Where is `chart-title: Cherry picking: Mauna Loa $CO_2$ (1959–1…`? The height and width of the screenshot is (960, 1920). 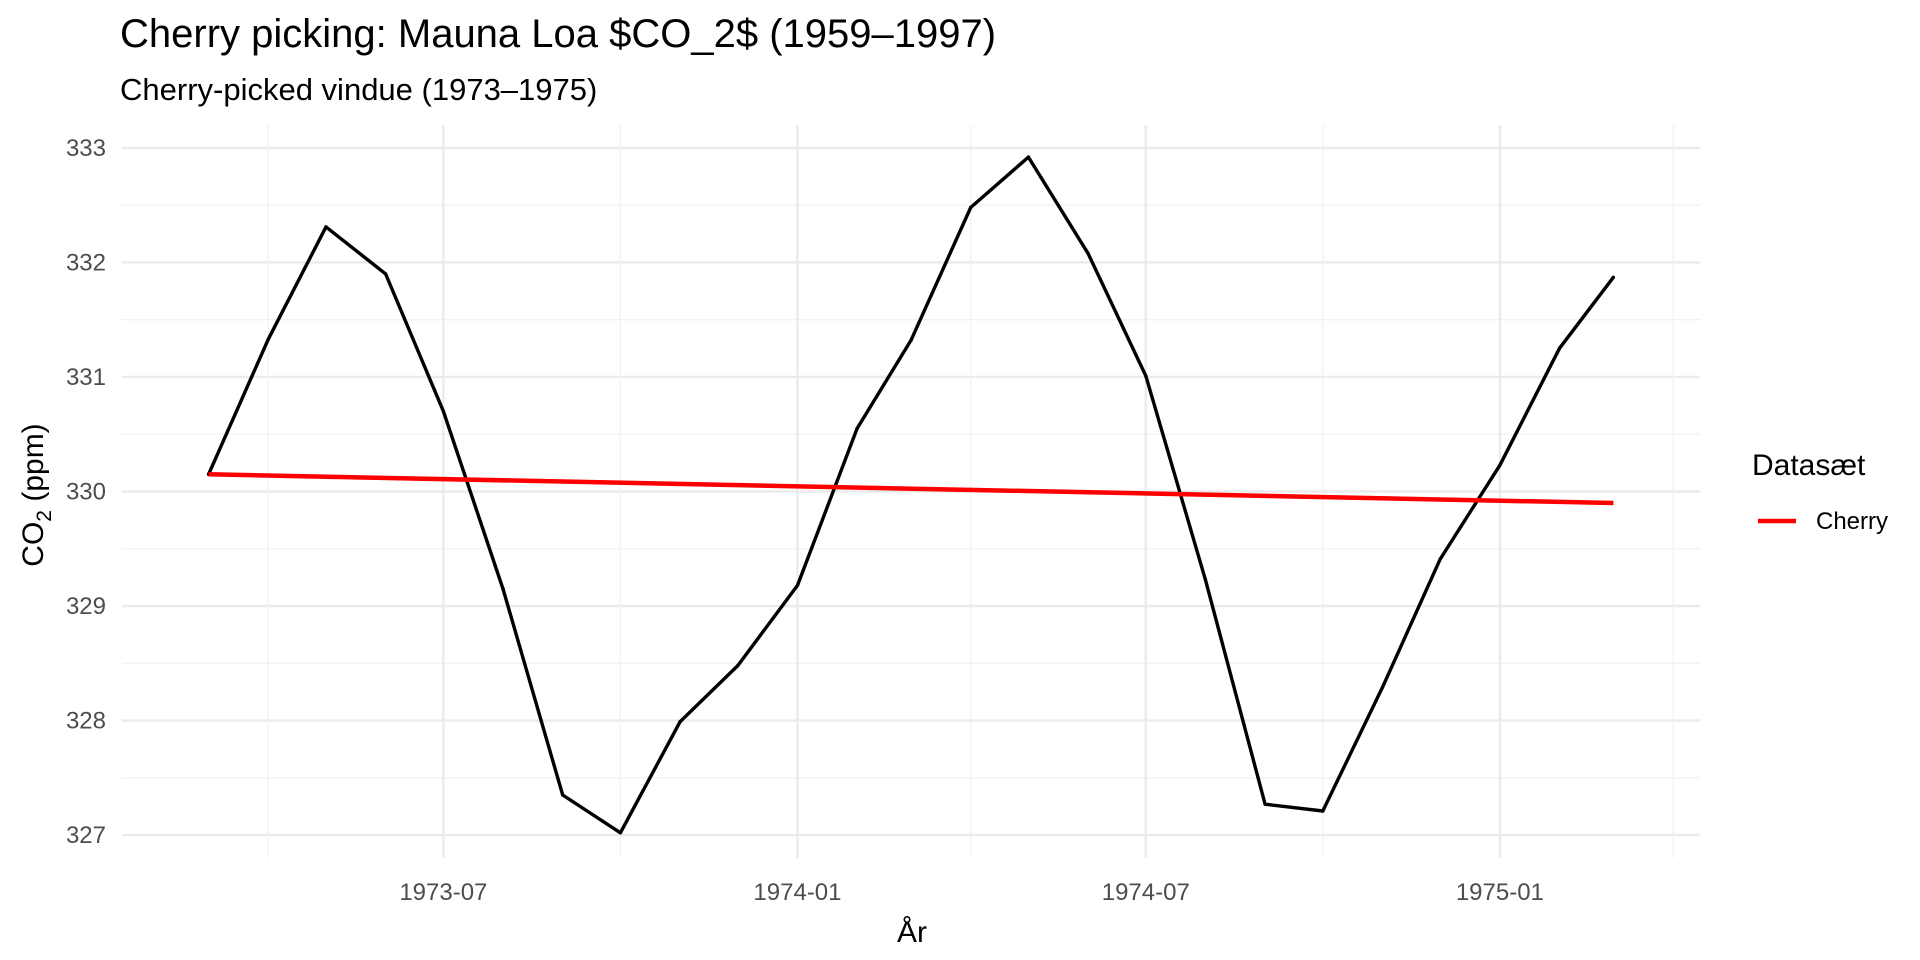
chart-title: Cherry picking: Mauna Loa $CO_2$ (1959–1… is located at coordinates (558, 34).